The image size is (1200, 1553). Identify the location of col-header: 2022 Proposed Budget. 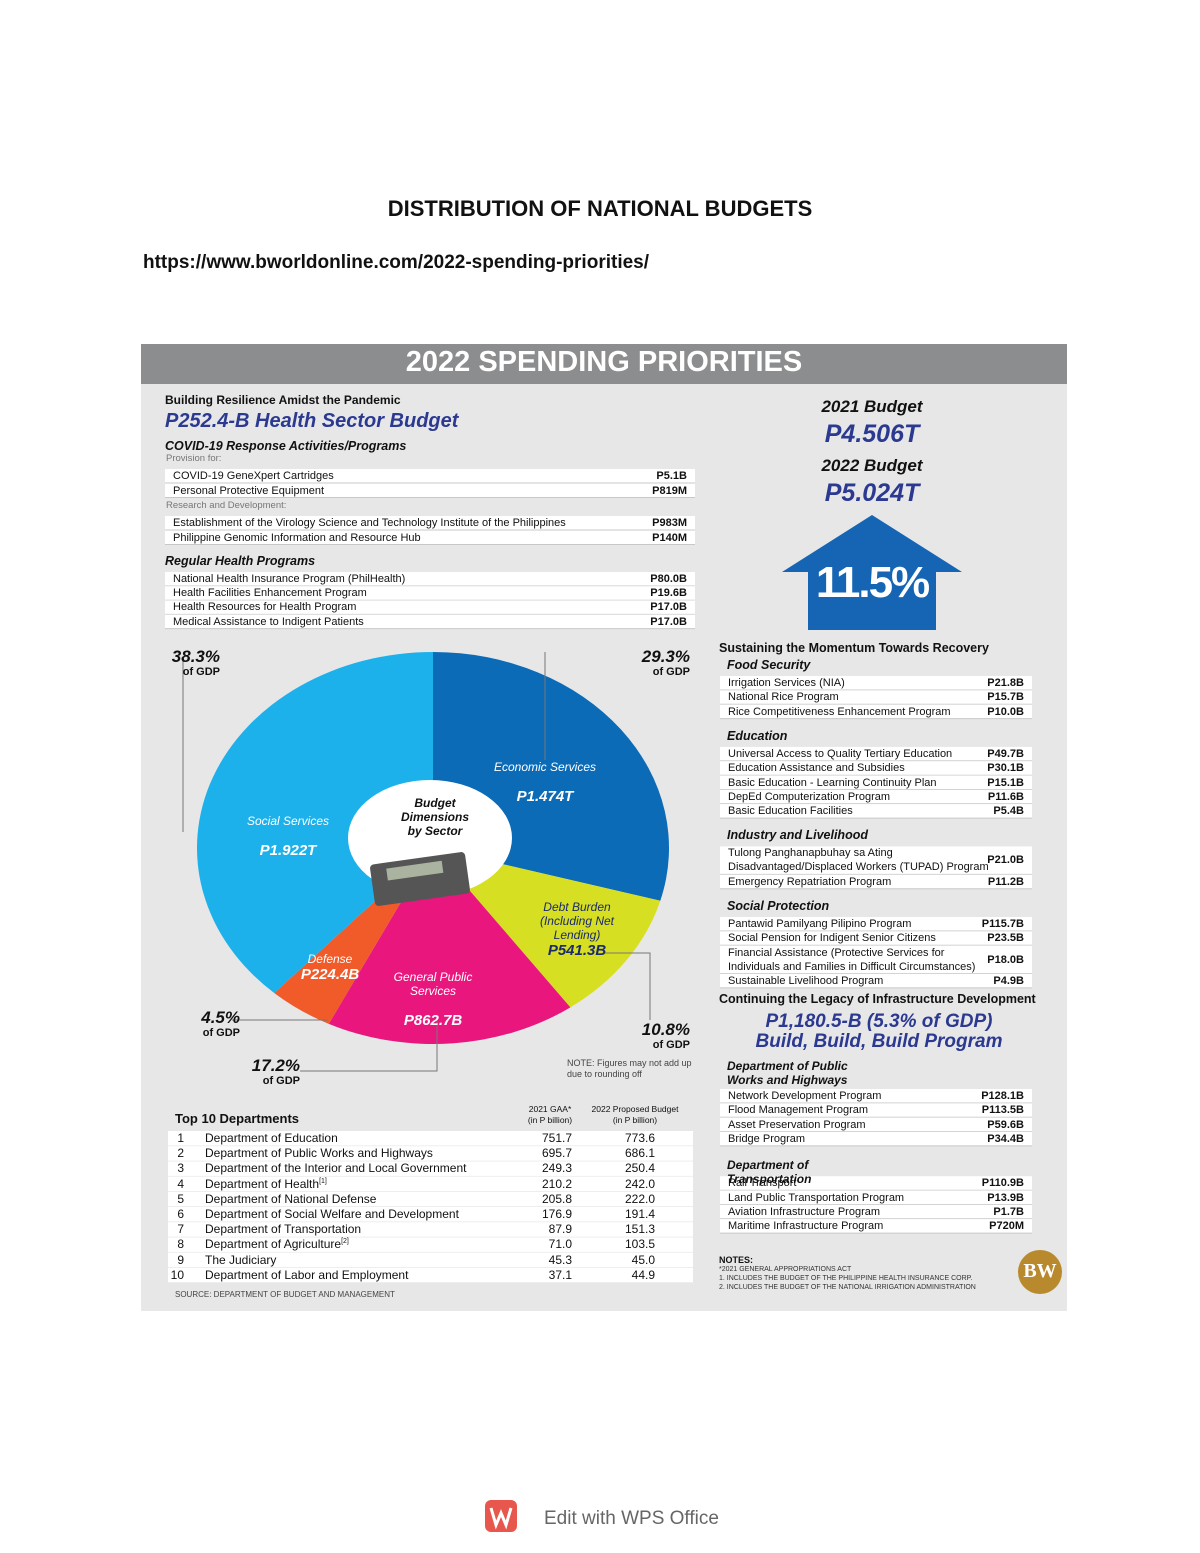
(635, 1109).